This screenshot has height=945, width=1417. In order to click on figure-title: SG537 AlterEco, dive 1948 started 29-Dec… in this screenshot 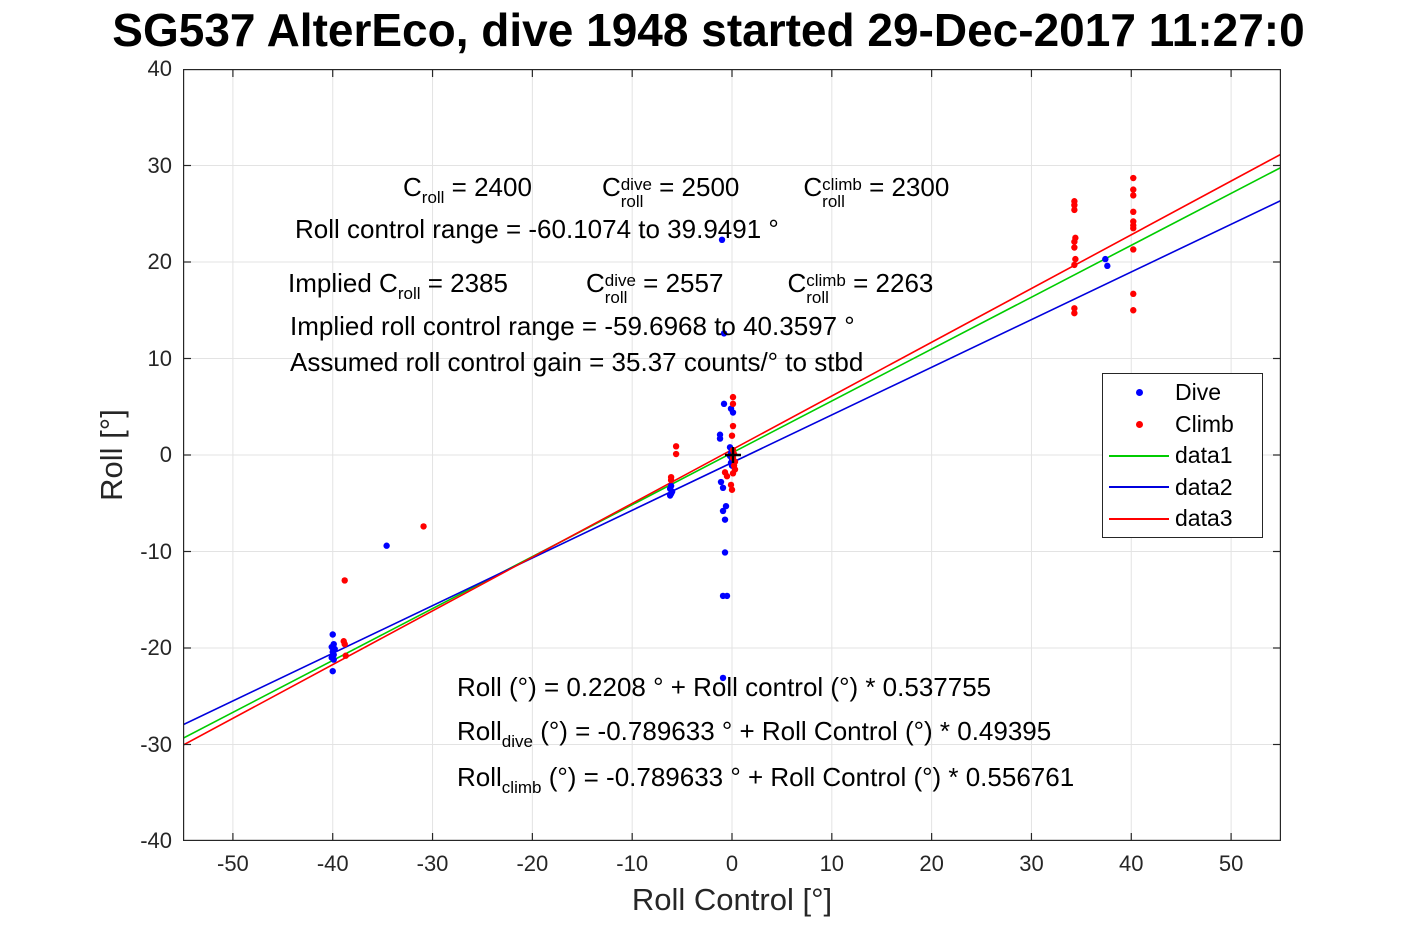, I will do `click(708, 30)`.